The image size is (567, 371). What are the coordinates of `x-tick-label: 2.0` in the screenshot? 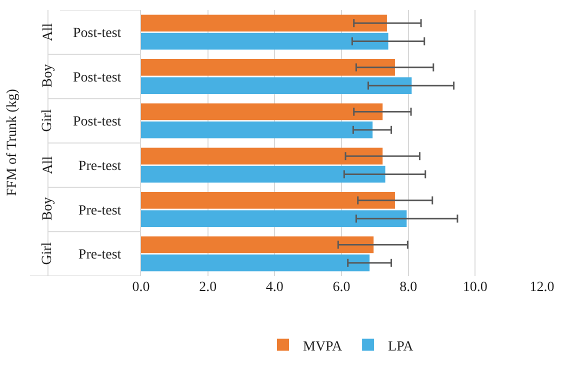 It's located at (208, 287).